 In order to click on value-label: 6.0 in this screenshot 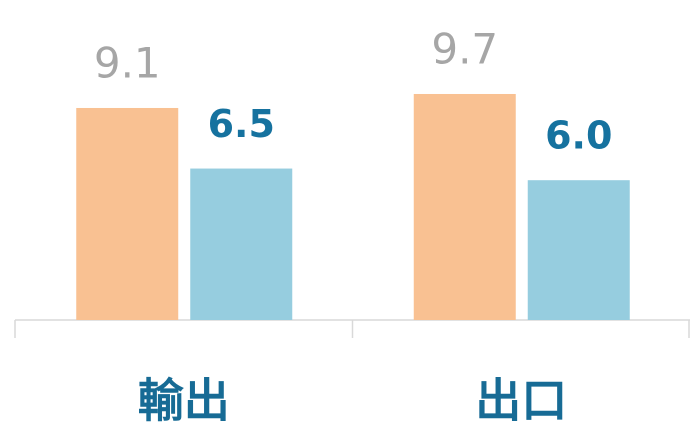, I will do `click(578, 136)`.